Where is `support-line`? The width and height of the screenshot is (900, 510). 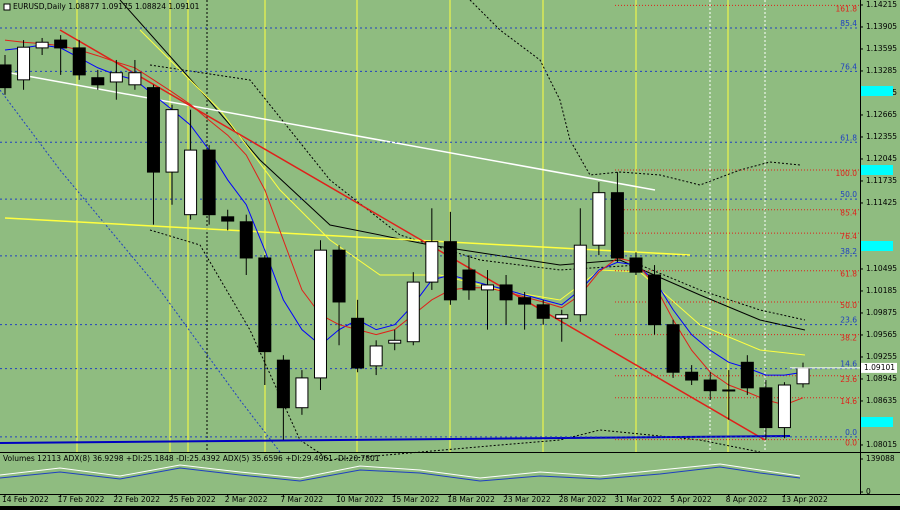
support-line is located at coordinates (395, 439).